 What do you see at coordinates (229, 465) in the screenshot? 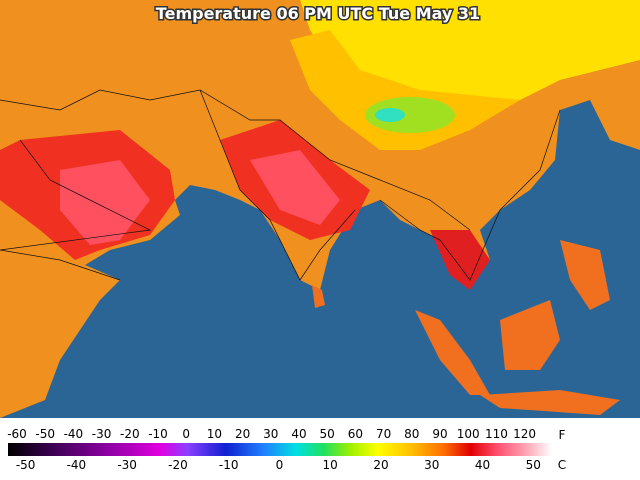
I see `c-tick-label: -10` at bounding box center [229, 465].